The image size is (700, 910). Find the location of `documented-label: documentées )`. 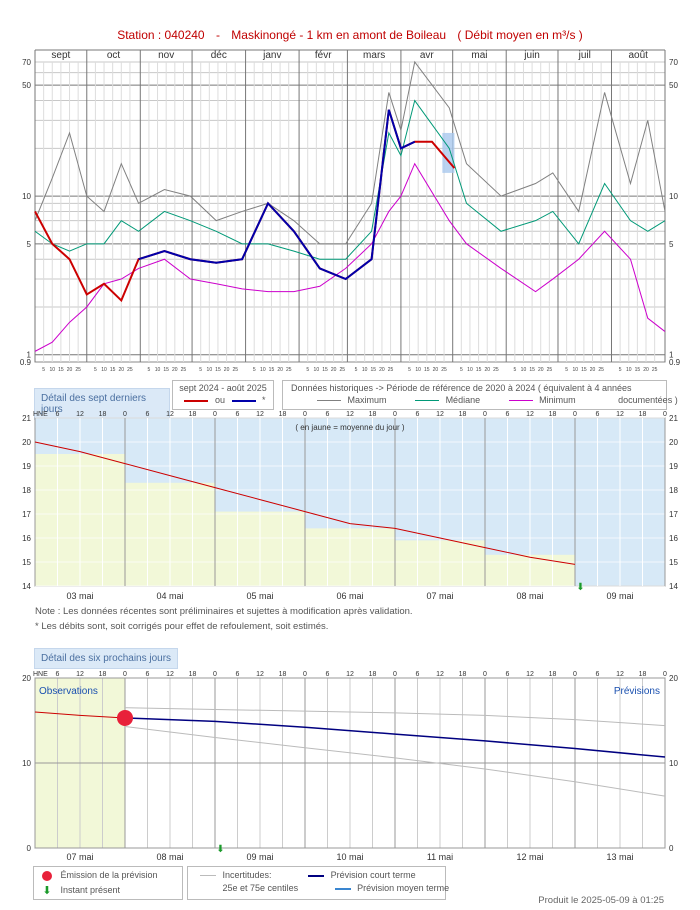

documented-label: documentées ) is located at coordinates (648, 400).